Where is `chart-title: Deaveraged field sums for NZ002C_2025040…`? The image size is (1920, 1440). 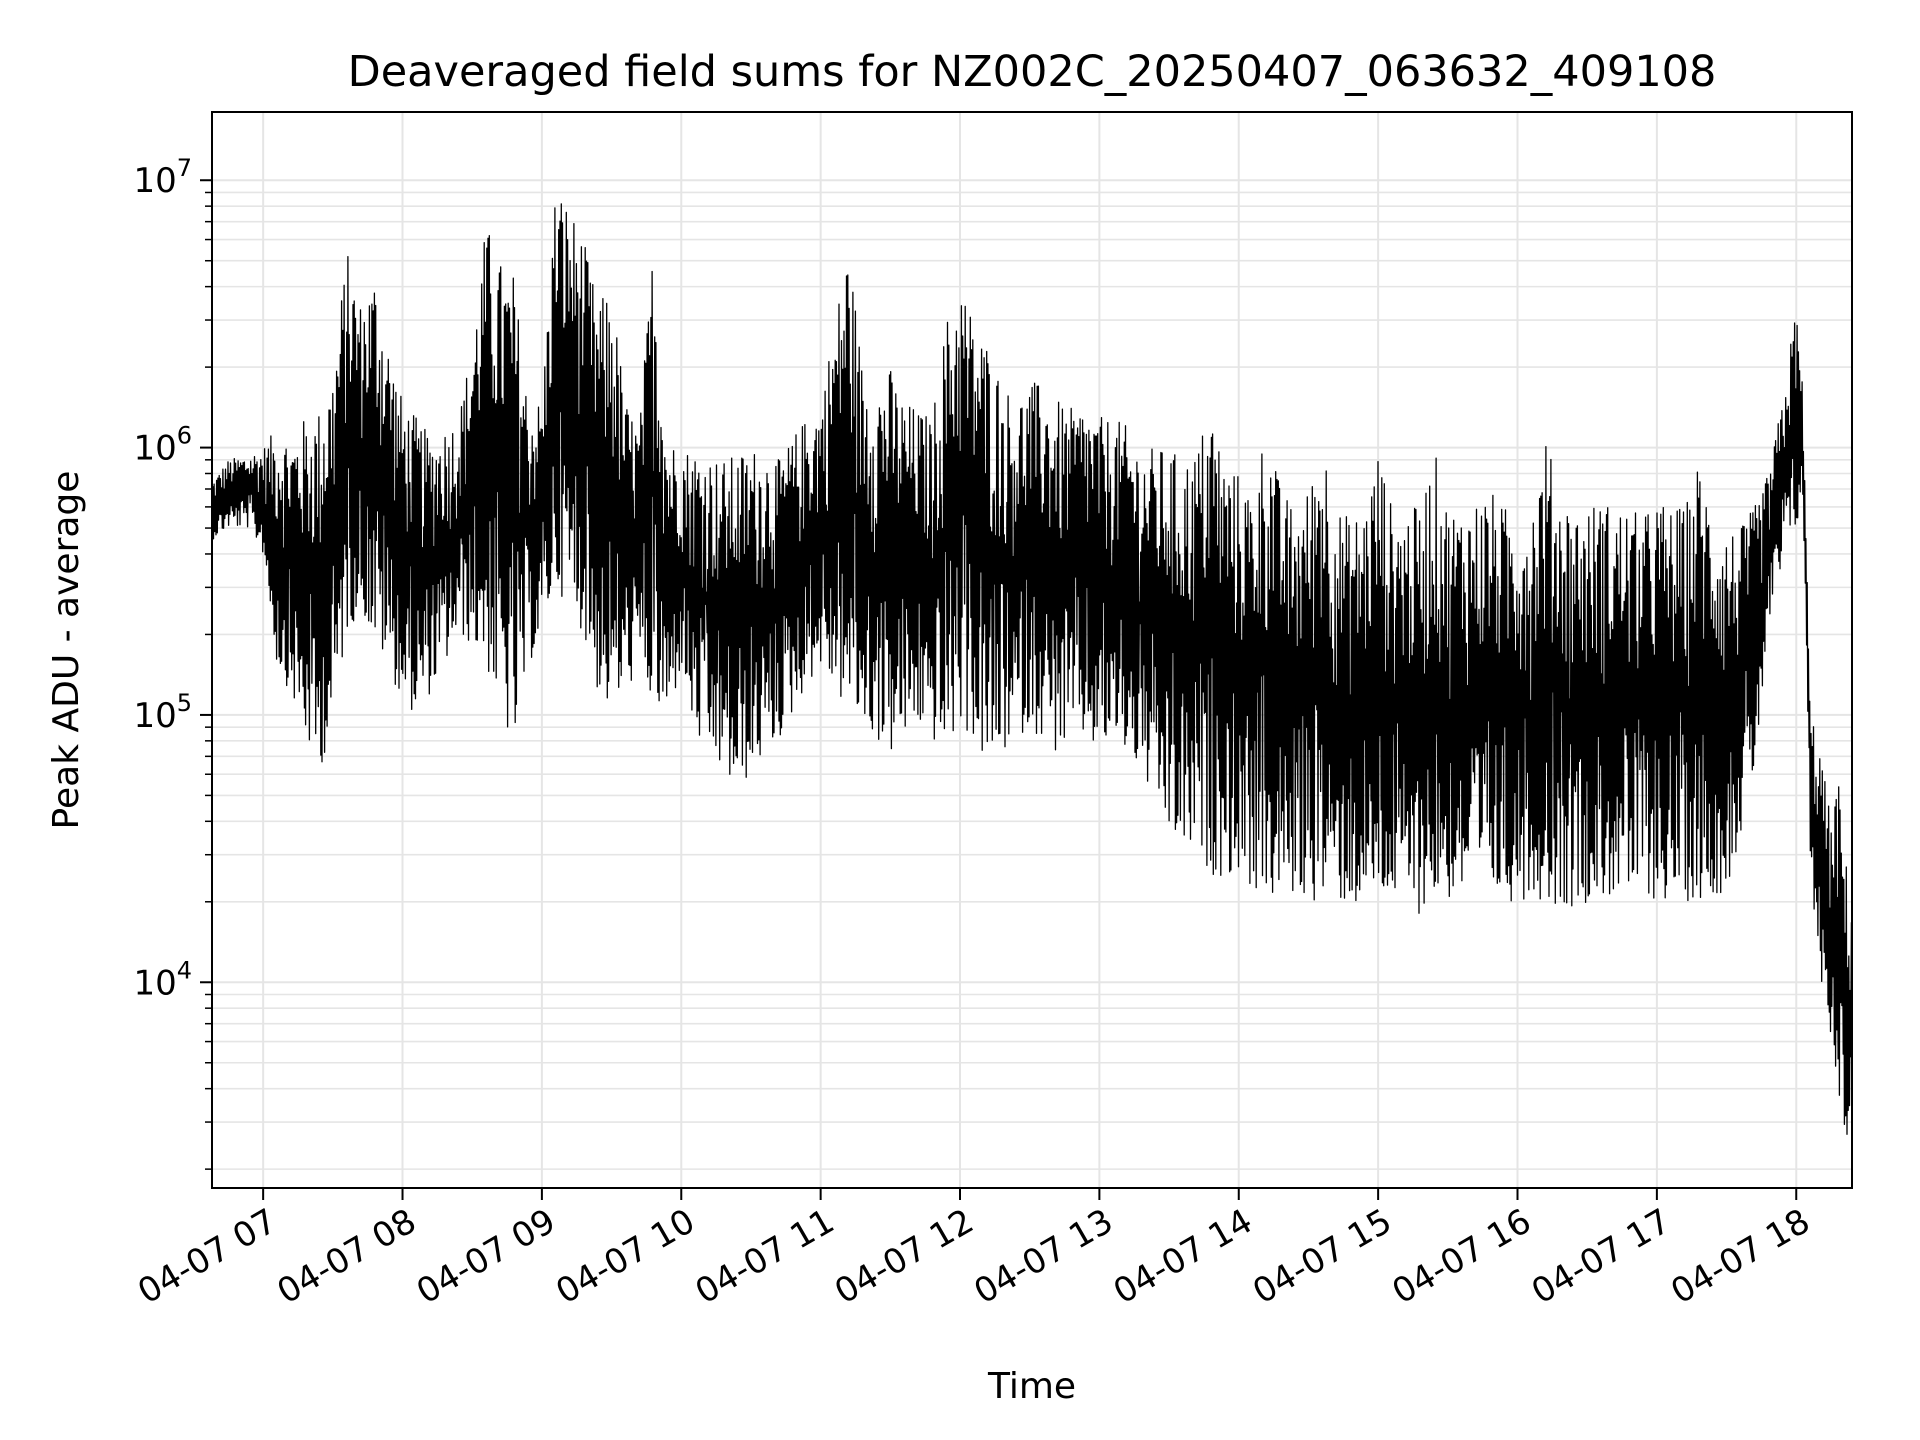 chart-title: Deaveraged field sums for NZ002C_2025040… is located at coordinates (1032, 72).